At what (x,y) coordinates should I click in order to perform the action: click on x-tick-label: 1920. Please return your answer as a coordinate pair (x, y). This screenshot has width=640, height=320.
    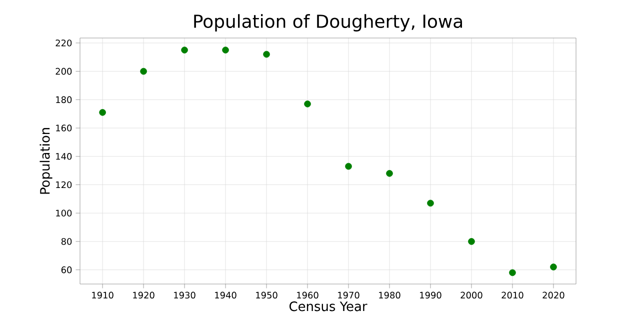
    Looking at the image, I should click on (143, 295).